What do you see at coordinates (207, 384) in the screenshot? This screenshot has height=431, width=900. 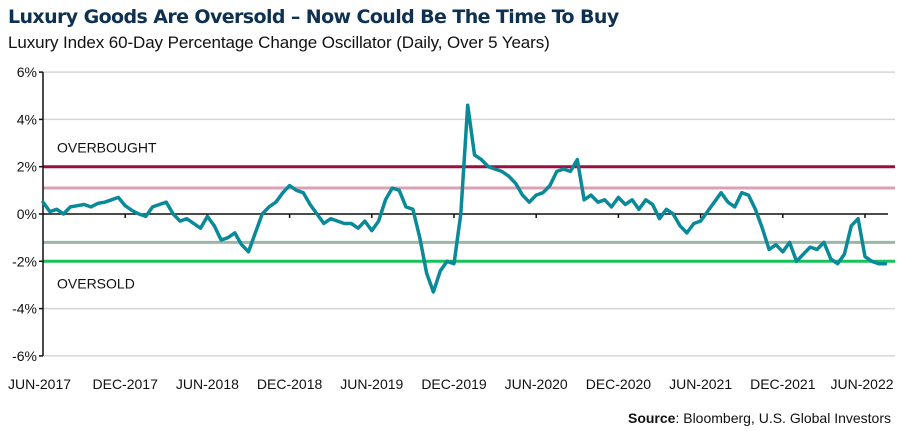 I see `x-tick-label: JUN-2018` at bounding box center [207, 384].